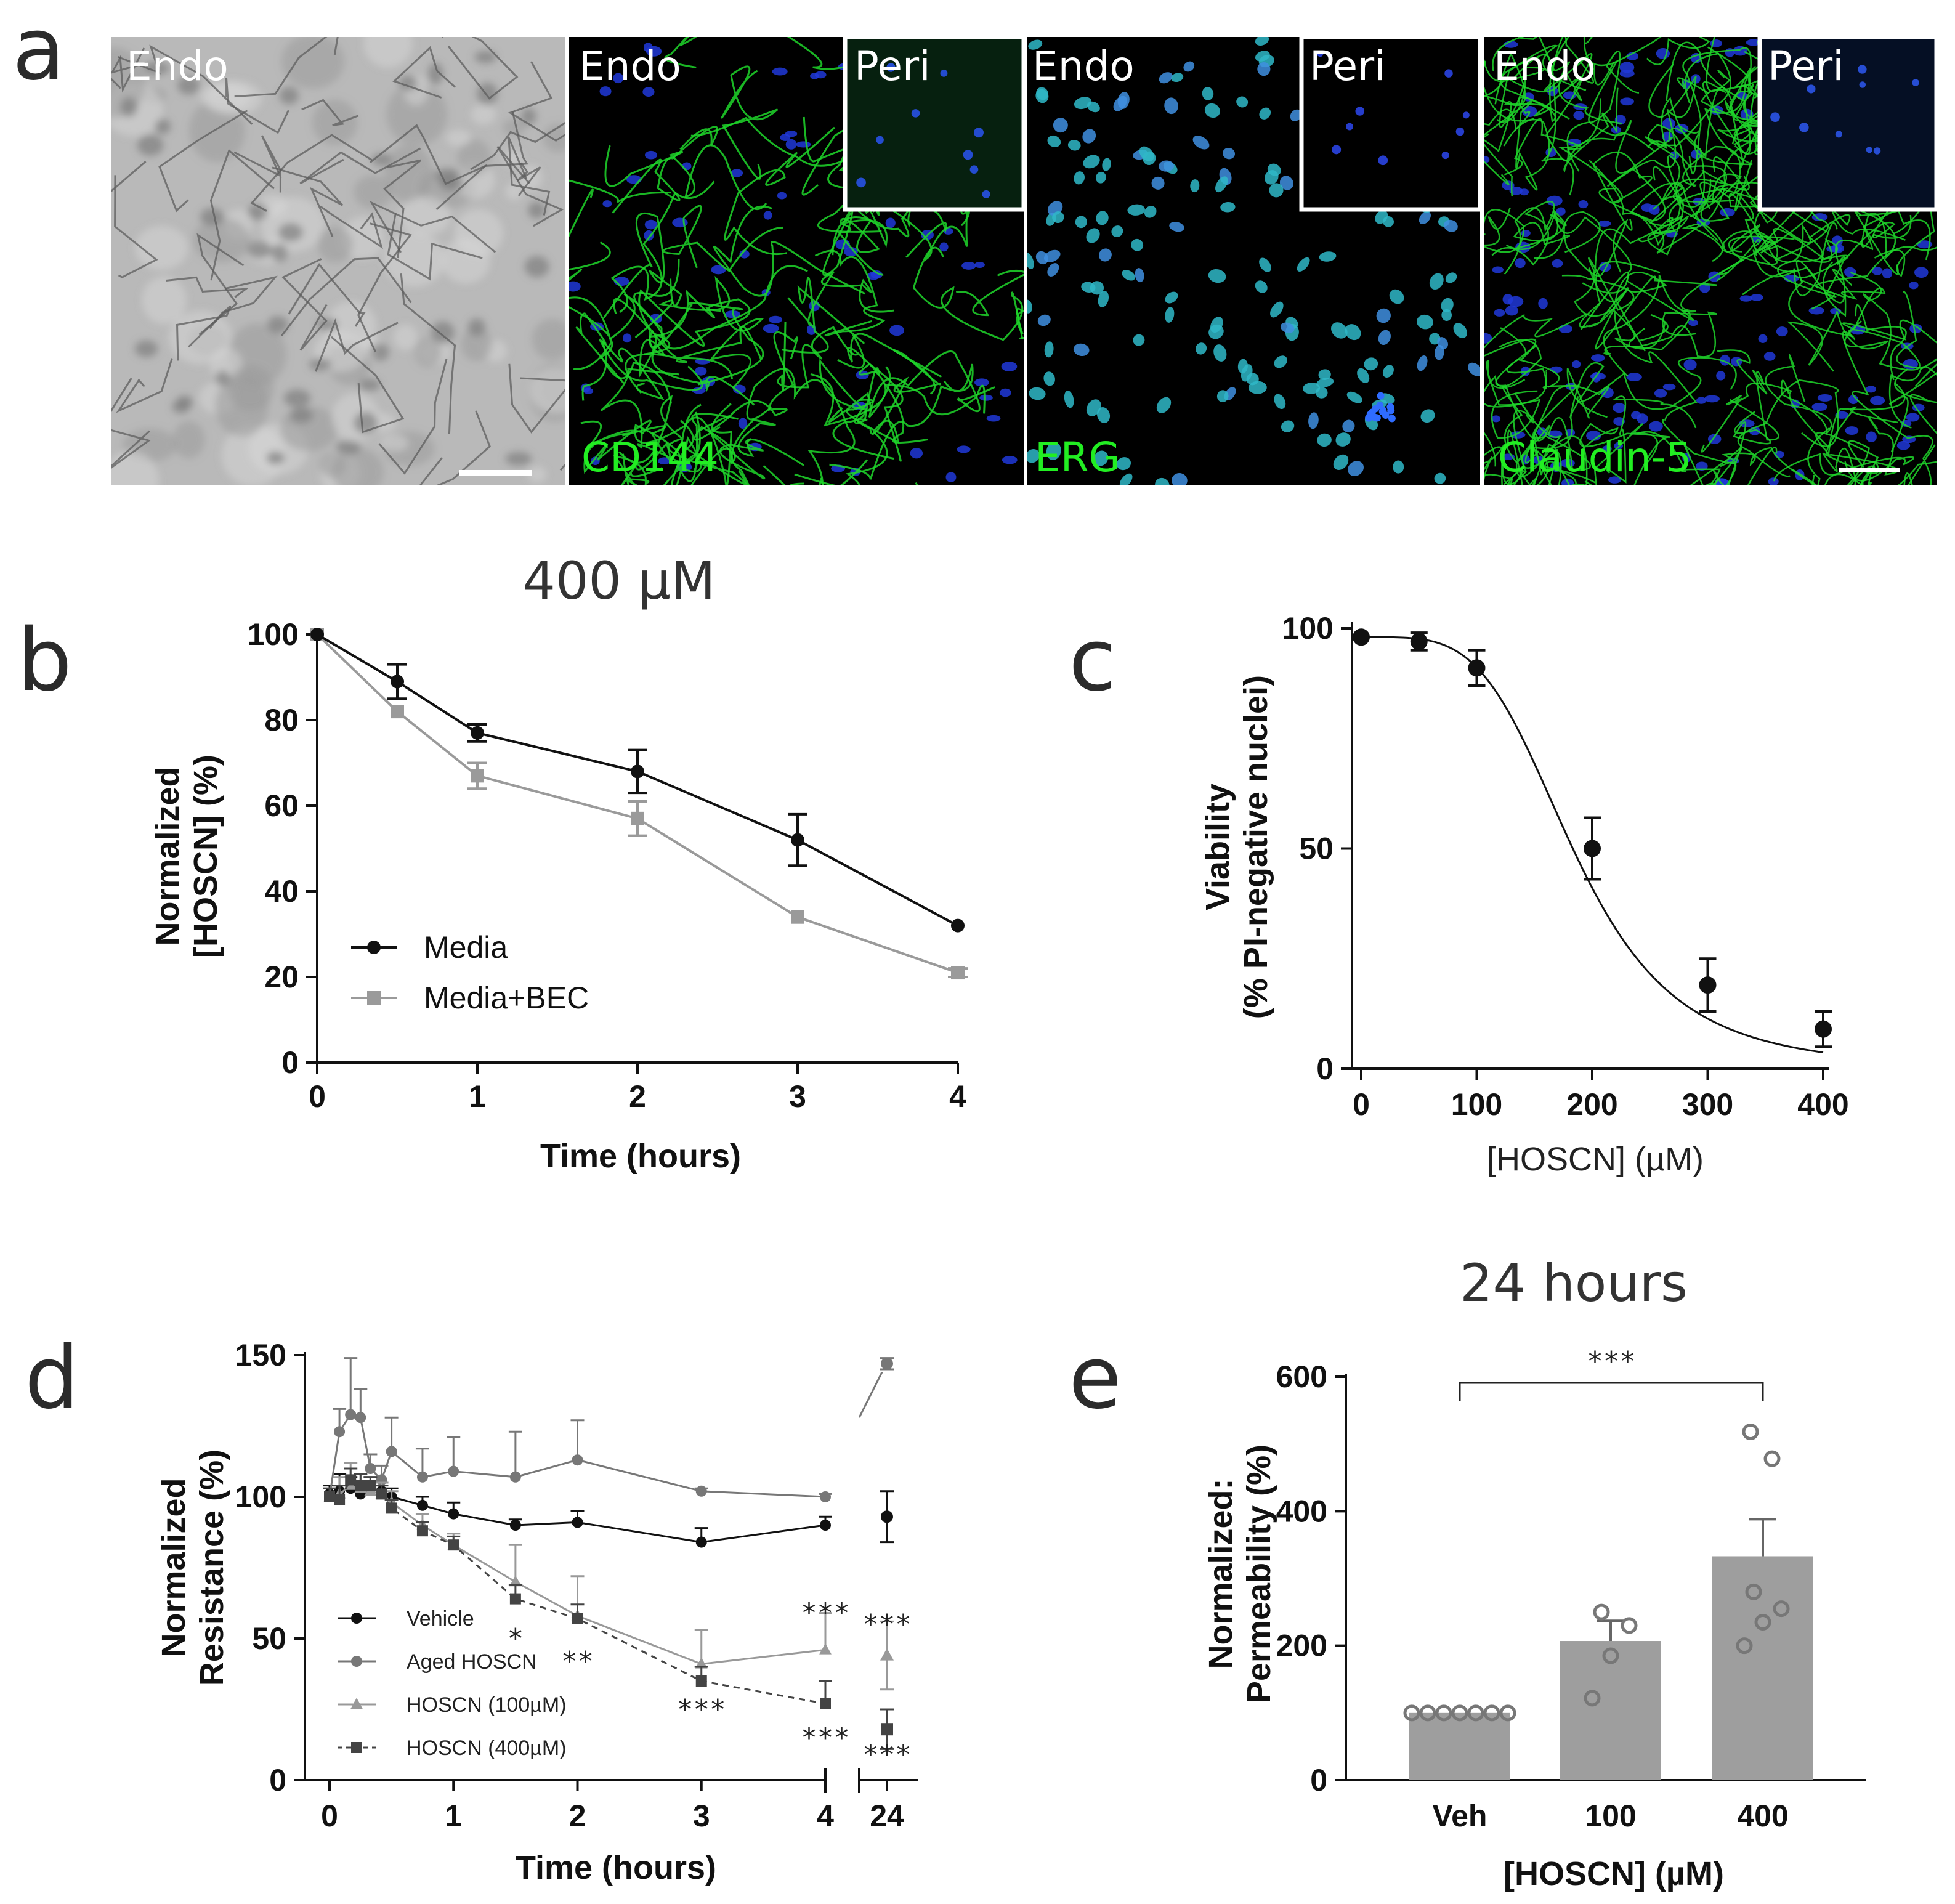  I want to click on significance-bracket, so click(1611, 1391).